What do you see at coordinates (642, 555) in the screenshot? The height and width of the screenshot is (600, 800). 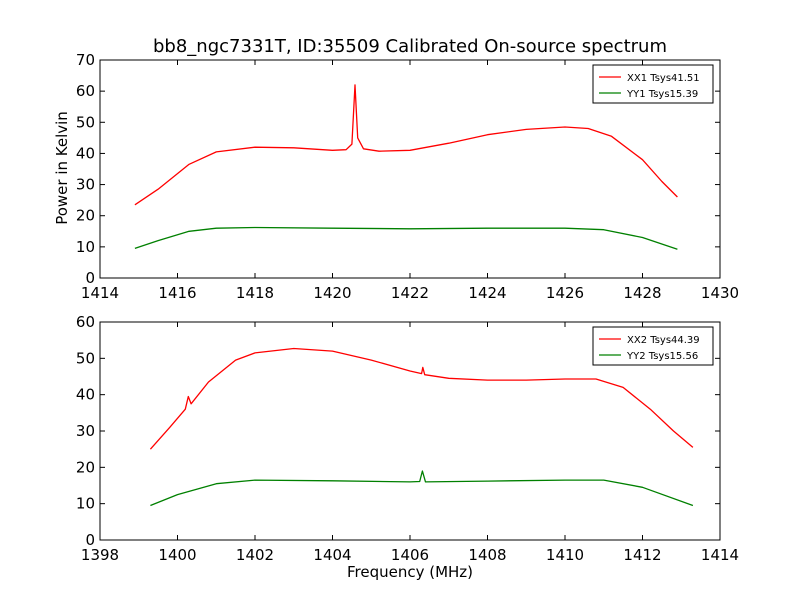 I see `x-tick-label: 1412` at bounding box center [642, 555].